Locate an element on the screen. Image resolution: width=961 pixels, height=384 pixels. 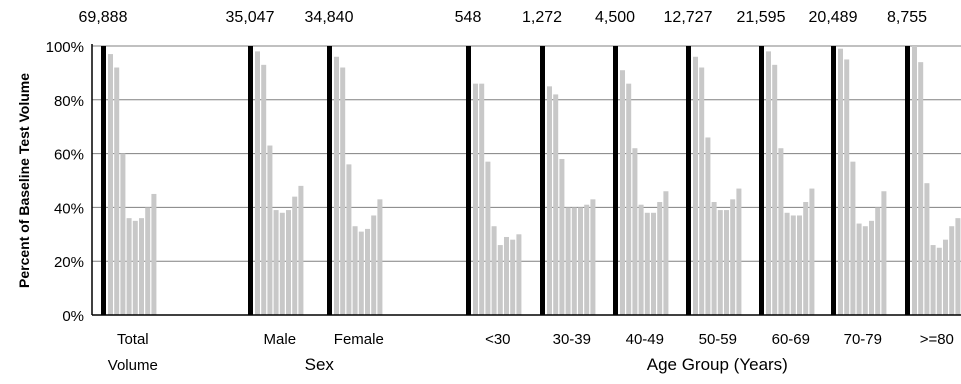
group-label: 40-49 is located at coordinates (645, 339).